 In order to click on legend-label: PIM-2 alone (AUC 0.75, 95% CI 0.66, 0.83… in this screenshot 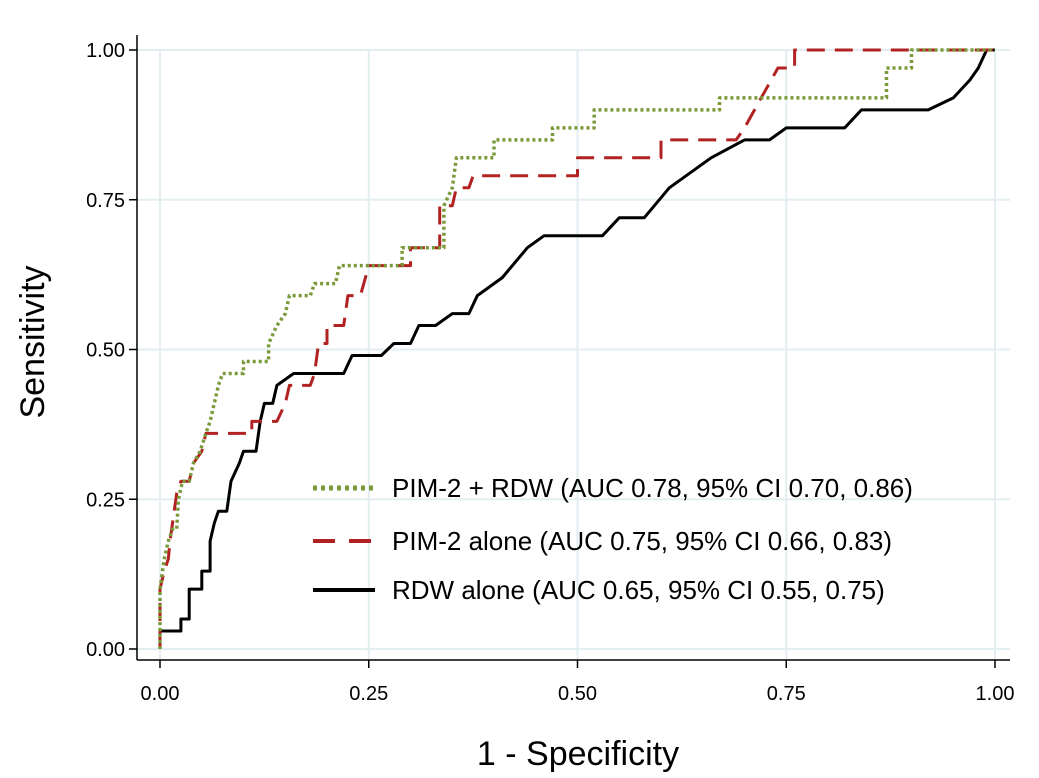, I will do `click(642, 541)`.